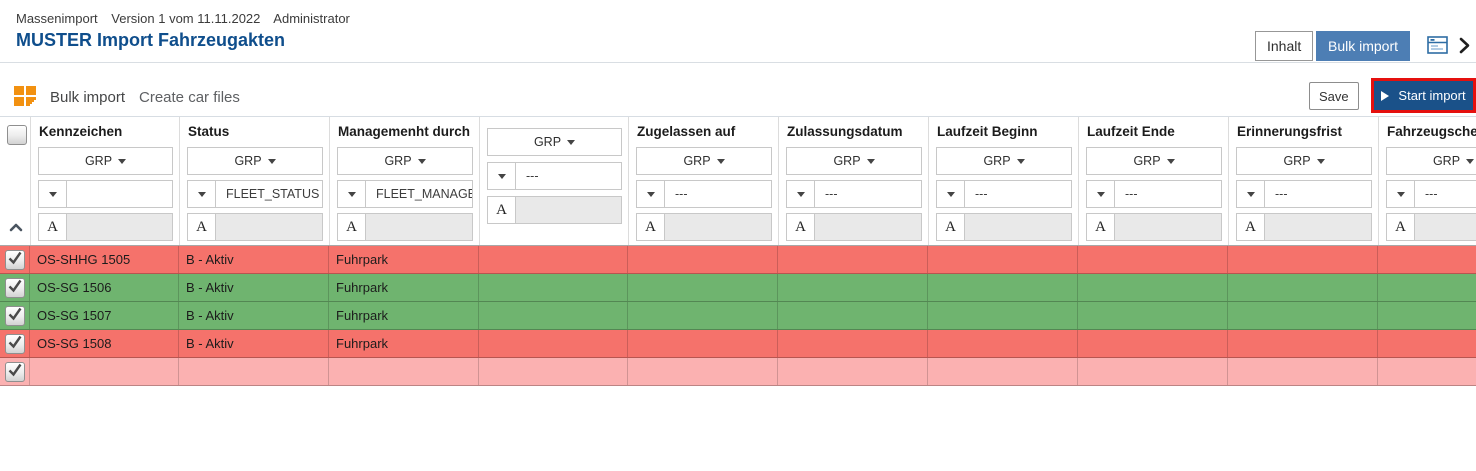 This screenshot has height=471, width=1476. Describe the element at coordinates (88, 97) in the screenshot. I see `toolbar-tab-bulk-import: Bulk import` at that location.